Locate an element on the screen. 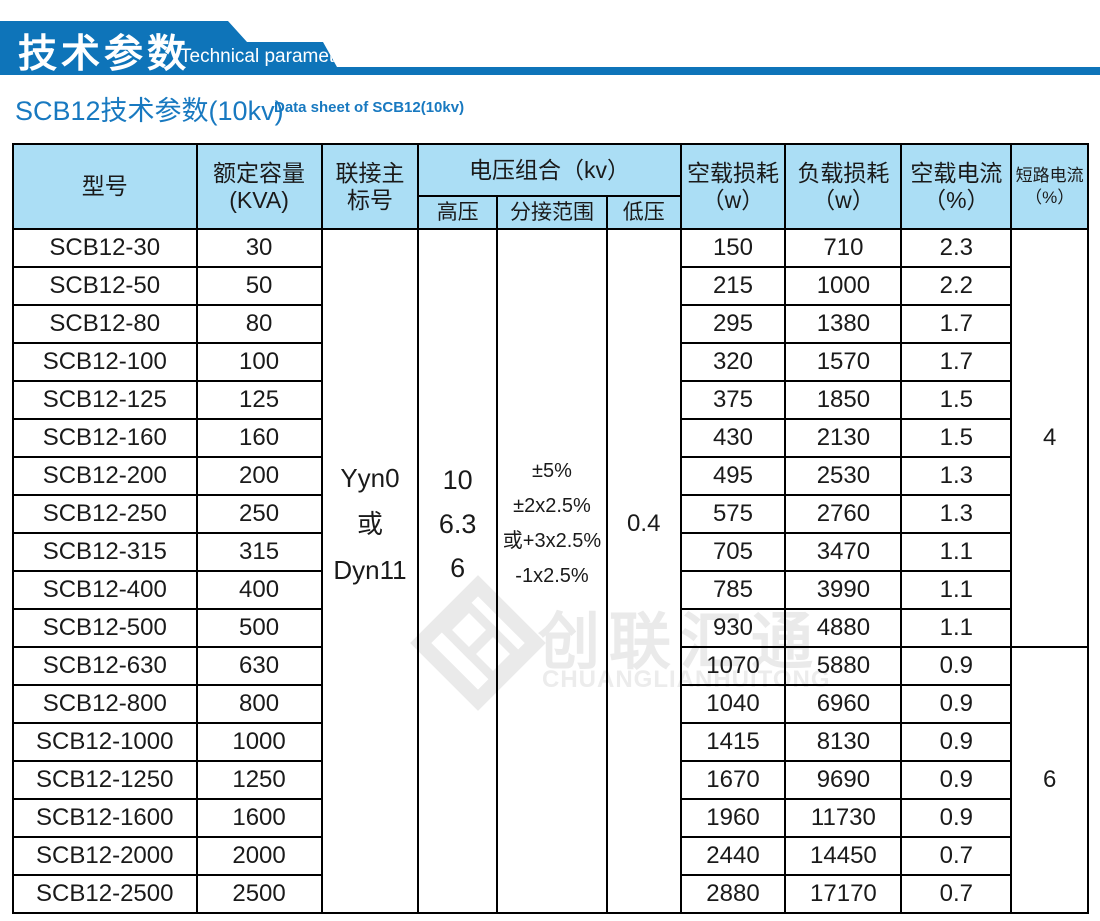 The height and width of the screenshot is (921, 1100). col-header-capacity-line2: (KVA) is located at coordinates (259, 199).